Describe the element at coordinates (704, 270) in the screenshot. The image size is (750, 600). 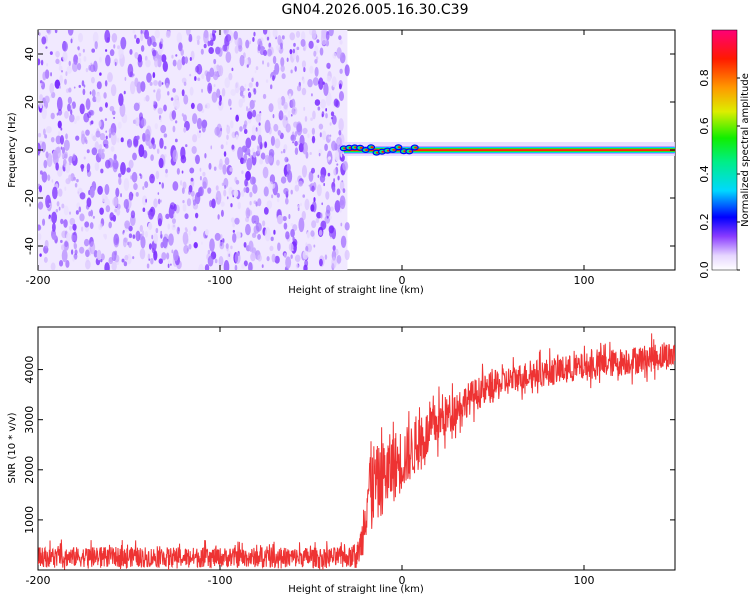
I see `colorbar-tick-label: 0.0` at that location.